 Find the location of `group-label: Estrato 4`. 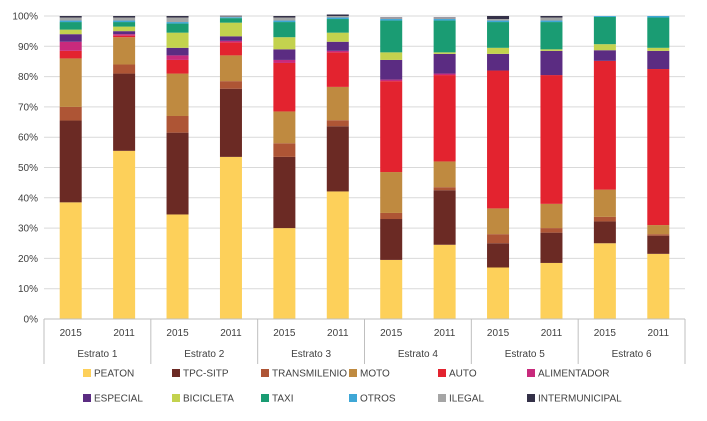

group-label: Estrato 4 is located at coordinates (418, 354).